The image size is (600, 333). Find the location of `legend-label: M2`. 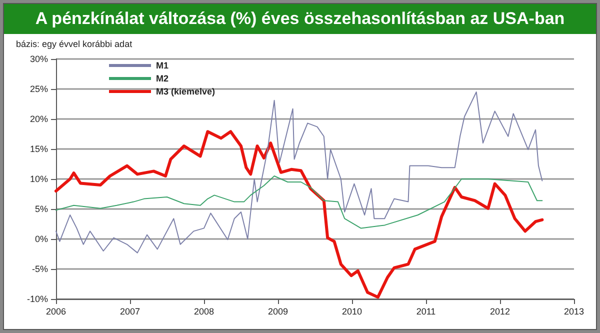

legend-label: M2 is located at coordinates (162, 79).